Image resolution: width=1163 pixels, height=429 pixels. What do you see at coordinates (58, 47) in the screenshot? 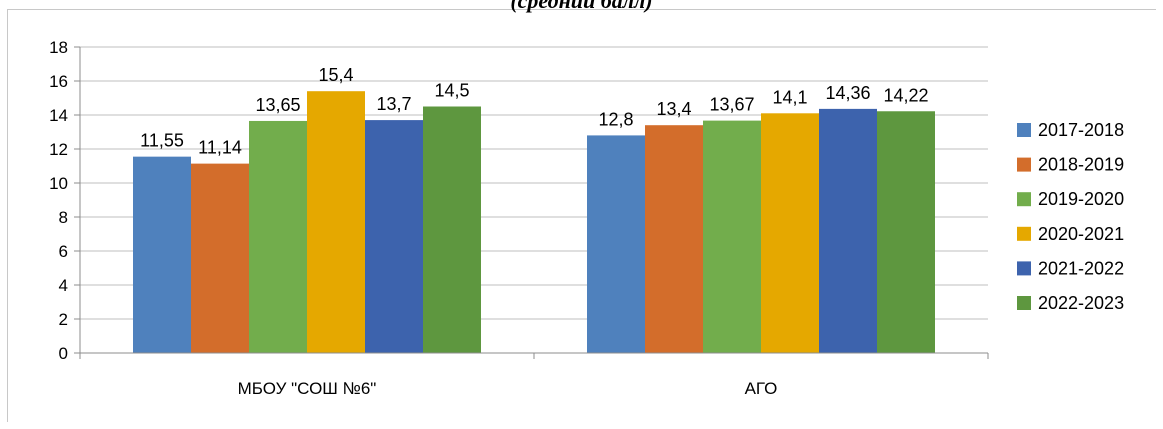
I see `y-tick-label: 18` at bounding box center [58, 47].